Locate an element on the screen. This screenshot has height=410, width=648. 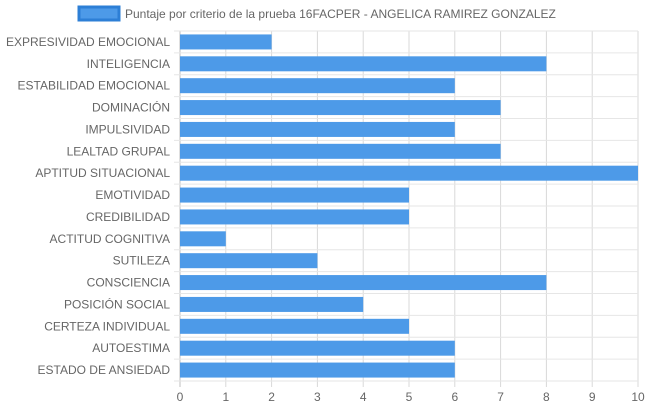
category-label: ESTADO DE ANSIEDAD is located at coordinates (104, 370).